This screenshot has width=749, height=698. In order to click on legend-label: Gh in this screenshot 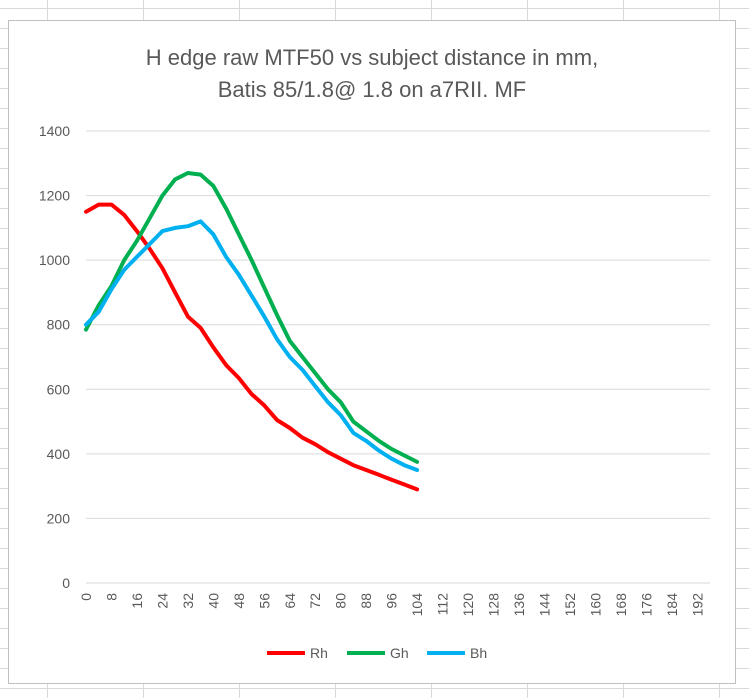, I will do `click(399, 653)`.